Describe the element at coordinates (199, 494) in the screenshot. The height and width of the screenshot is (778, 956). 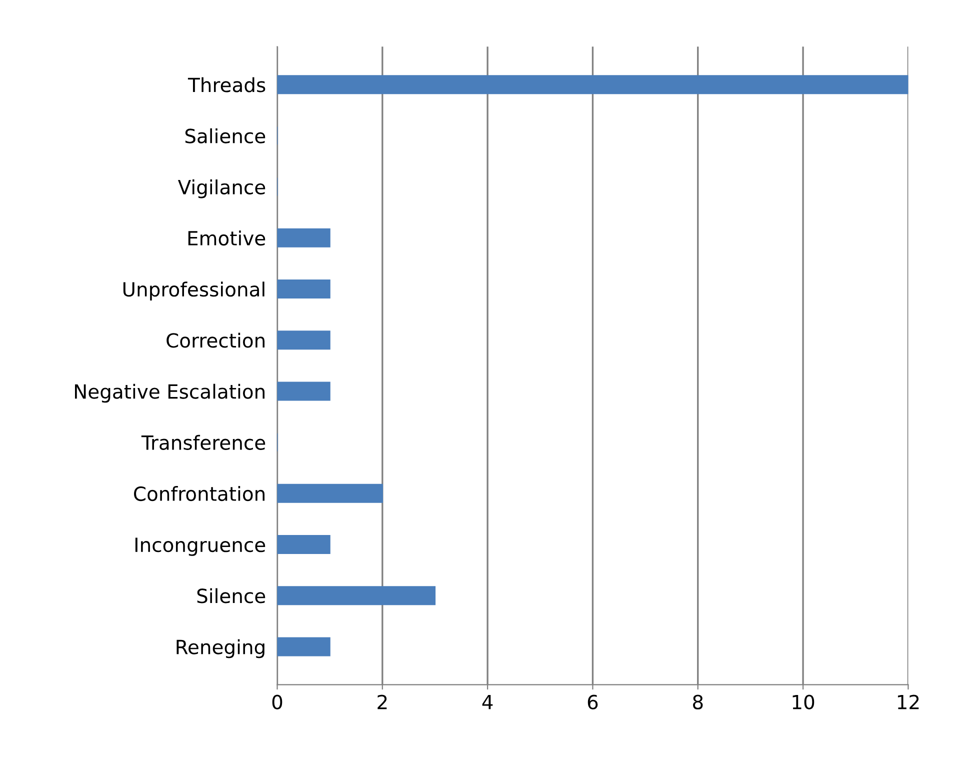
I see `y-tick-label: Confrontation` at that location.